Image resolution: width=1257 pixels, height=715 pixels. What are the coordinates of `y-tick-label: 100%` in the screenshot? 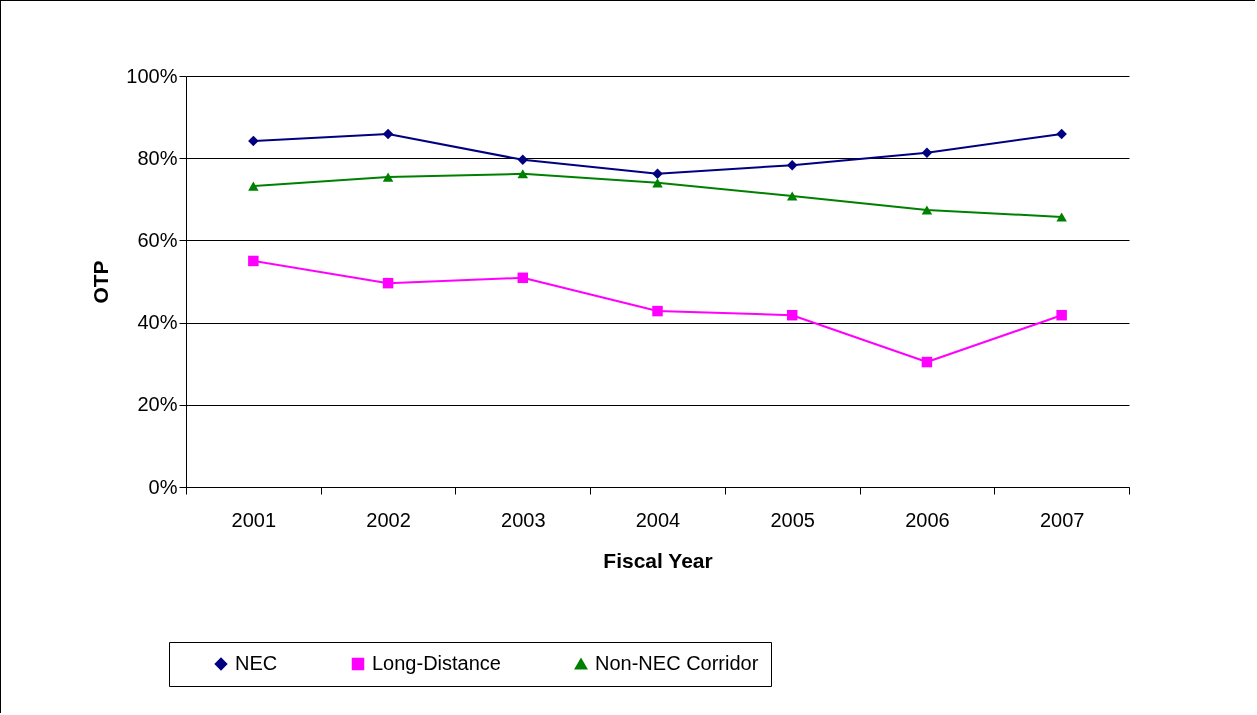 It's located at (152, 75).